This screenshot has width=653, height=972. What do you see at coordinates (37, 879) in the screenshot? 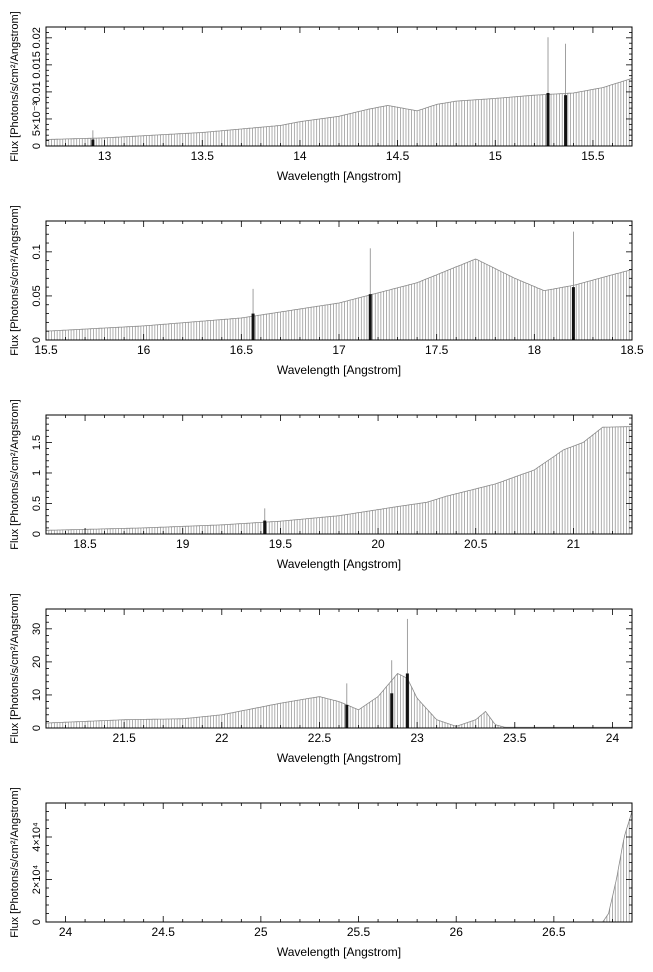
I see `y-tick-label: 2×10⁴` at bounding box center [37, 879].